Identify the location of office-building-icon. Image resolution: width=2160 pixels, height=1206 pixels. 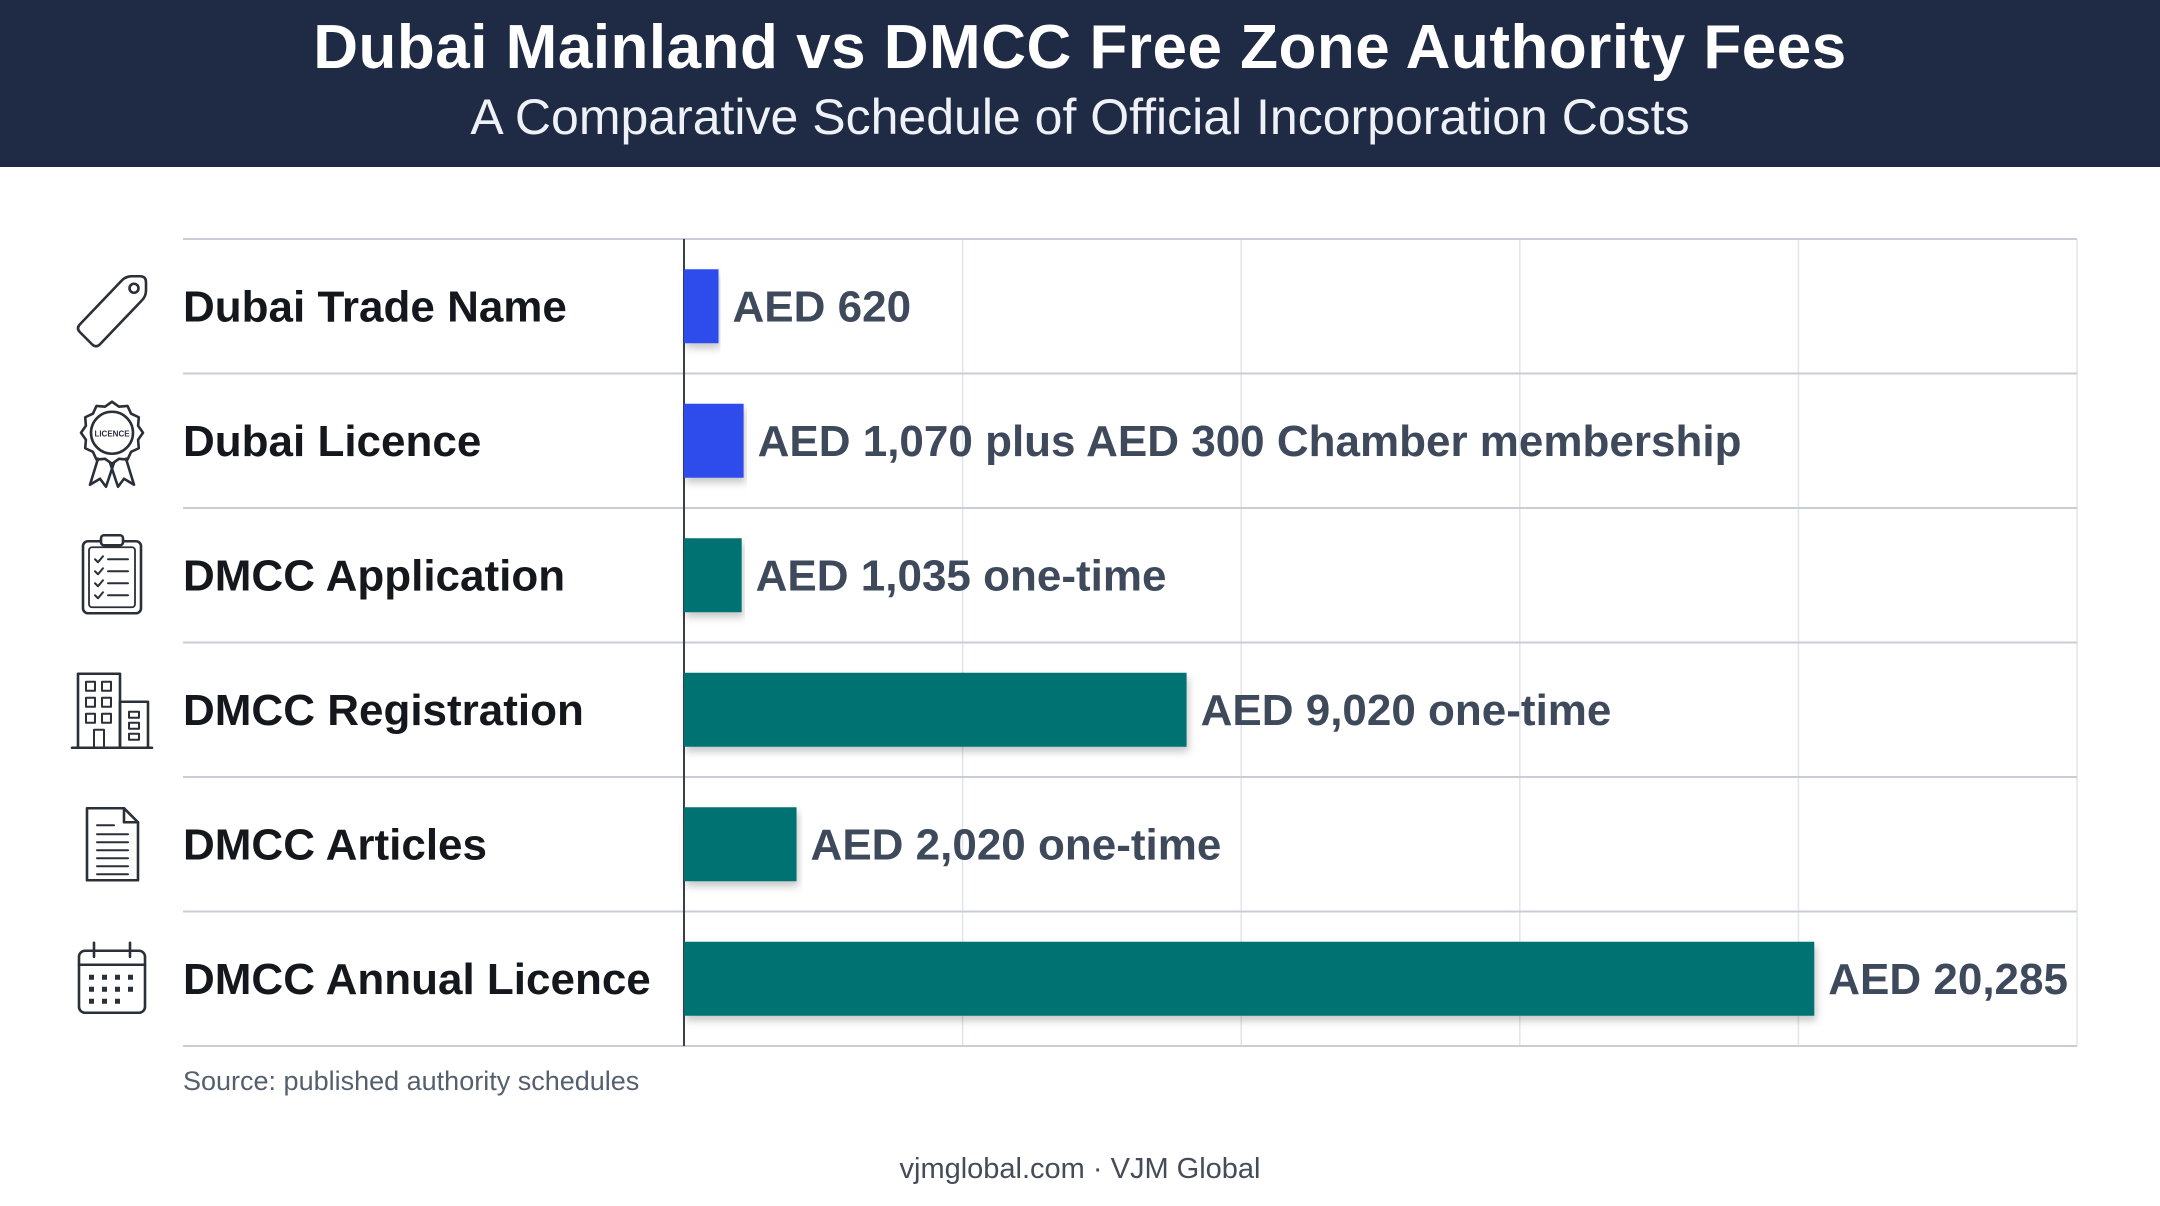
(112, 711).